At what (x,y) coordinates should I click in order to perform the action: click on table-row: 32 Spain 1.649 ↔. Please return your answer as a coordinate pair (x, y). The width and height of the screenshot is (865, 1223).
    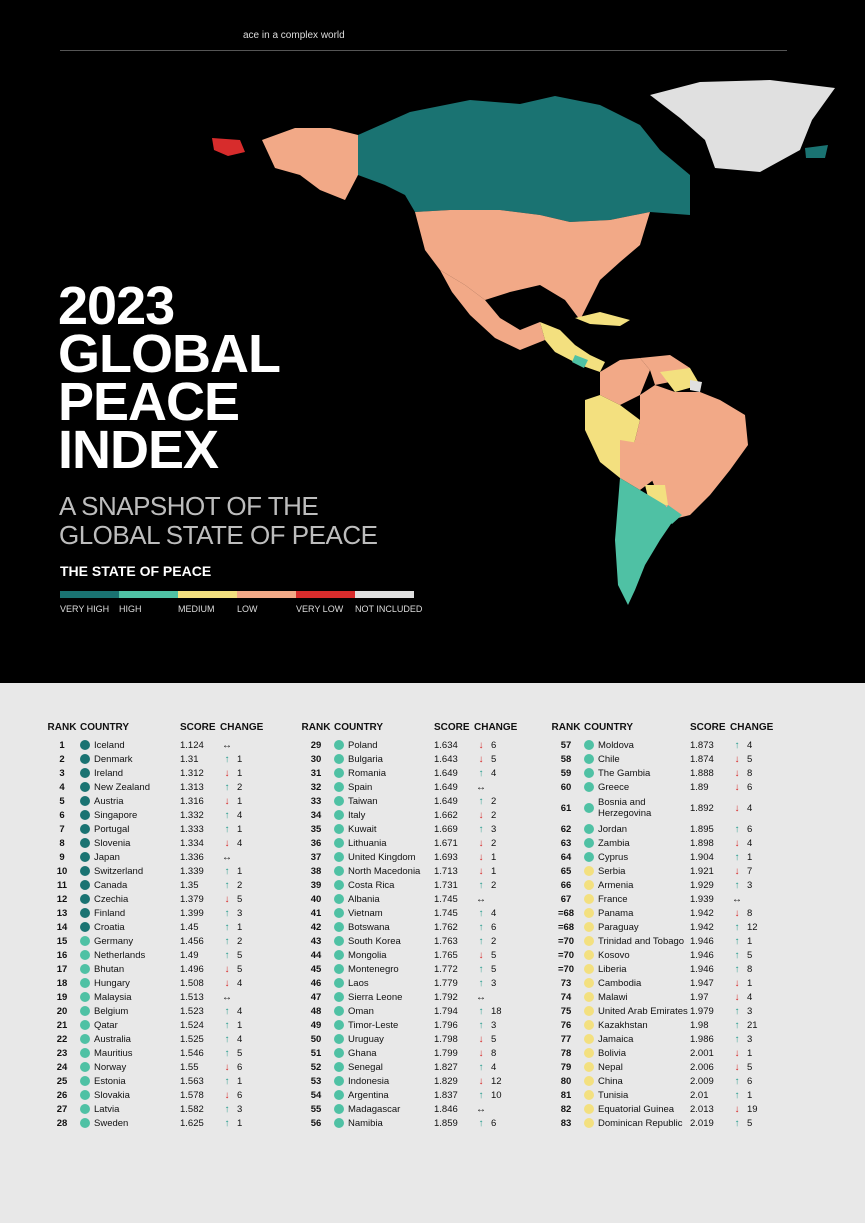
    Looking at the image, I should click on (411, 787).